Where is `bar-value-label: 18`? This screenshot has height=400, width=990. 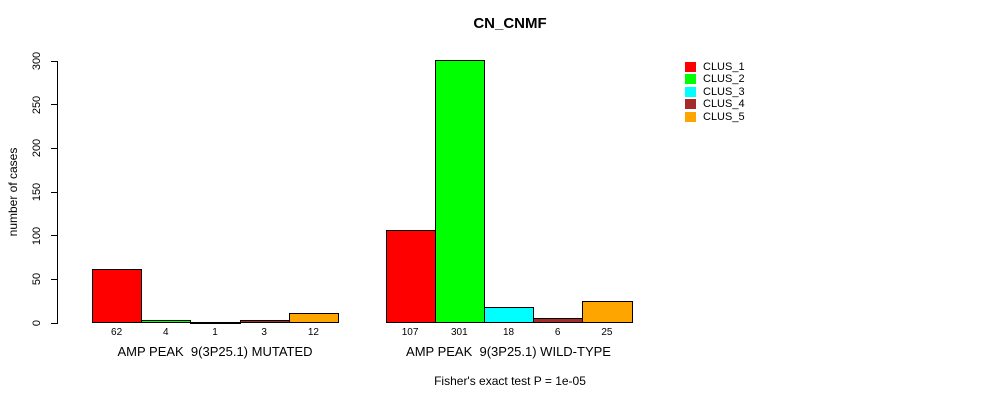
bar-value-label: 18 is located at coordinates (508, 332).